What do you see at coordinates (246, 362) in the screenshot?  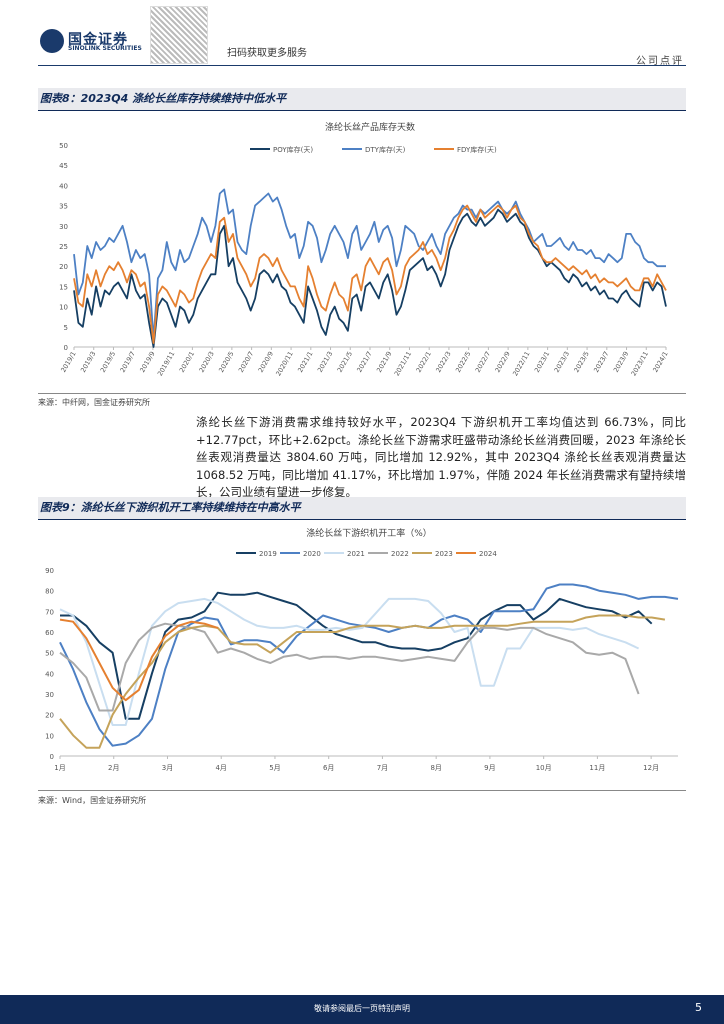 I see `x-tick-label-9: 2020/7` at bounding box center [246, 362].